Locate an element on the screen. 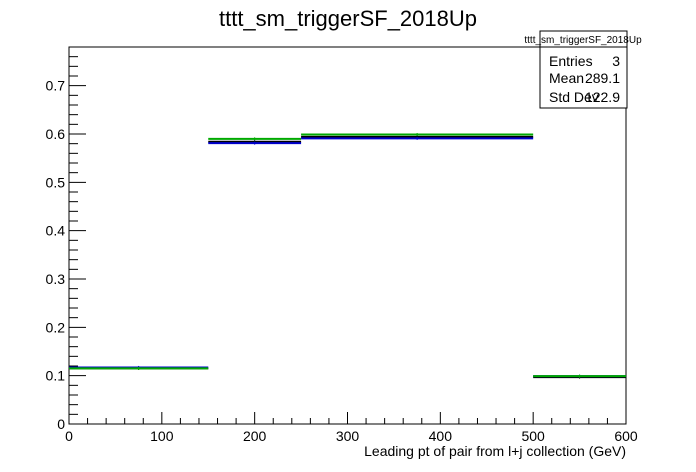 This screenshot has height=472, width=696. x-tick-label: 600 is located at coordinates (626, 436).